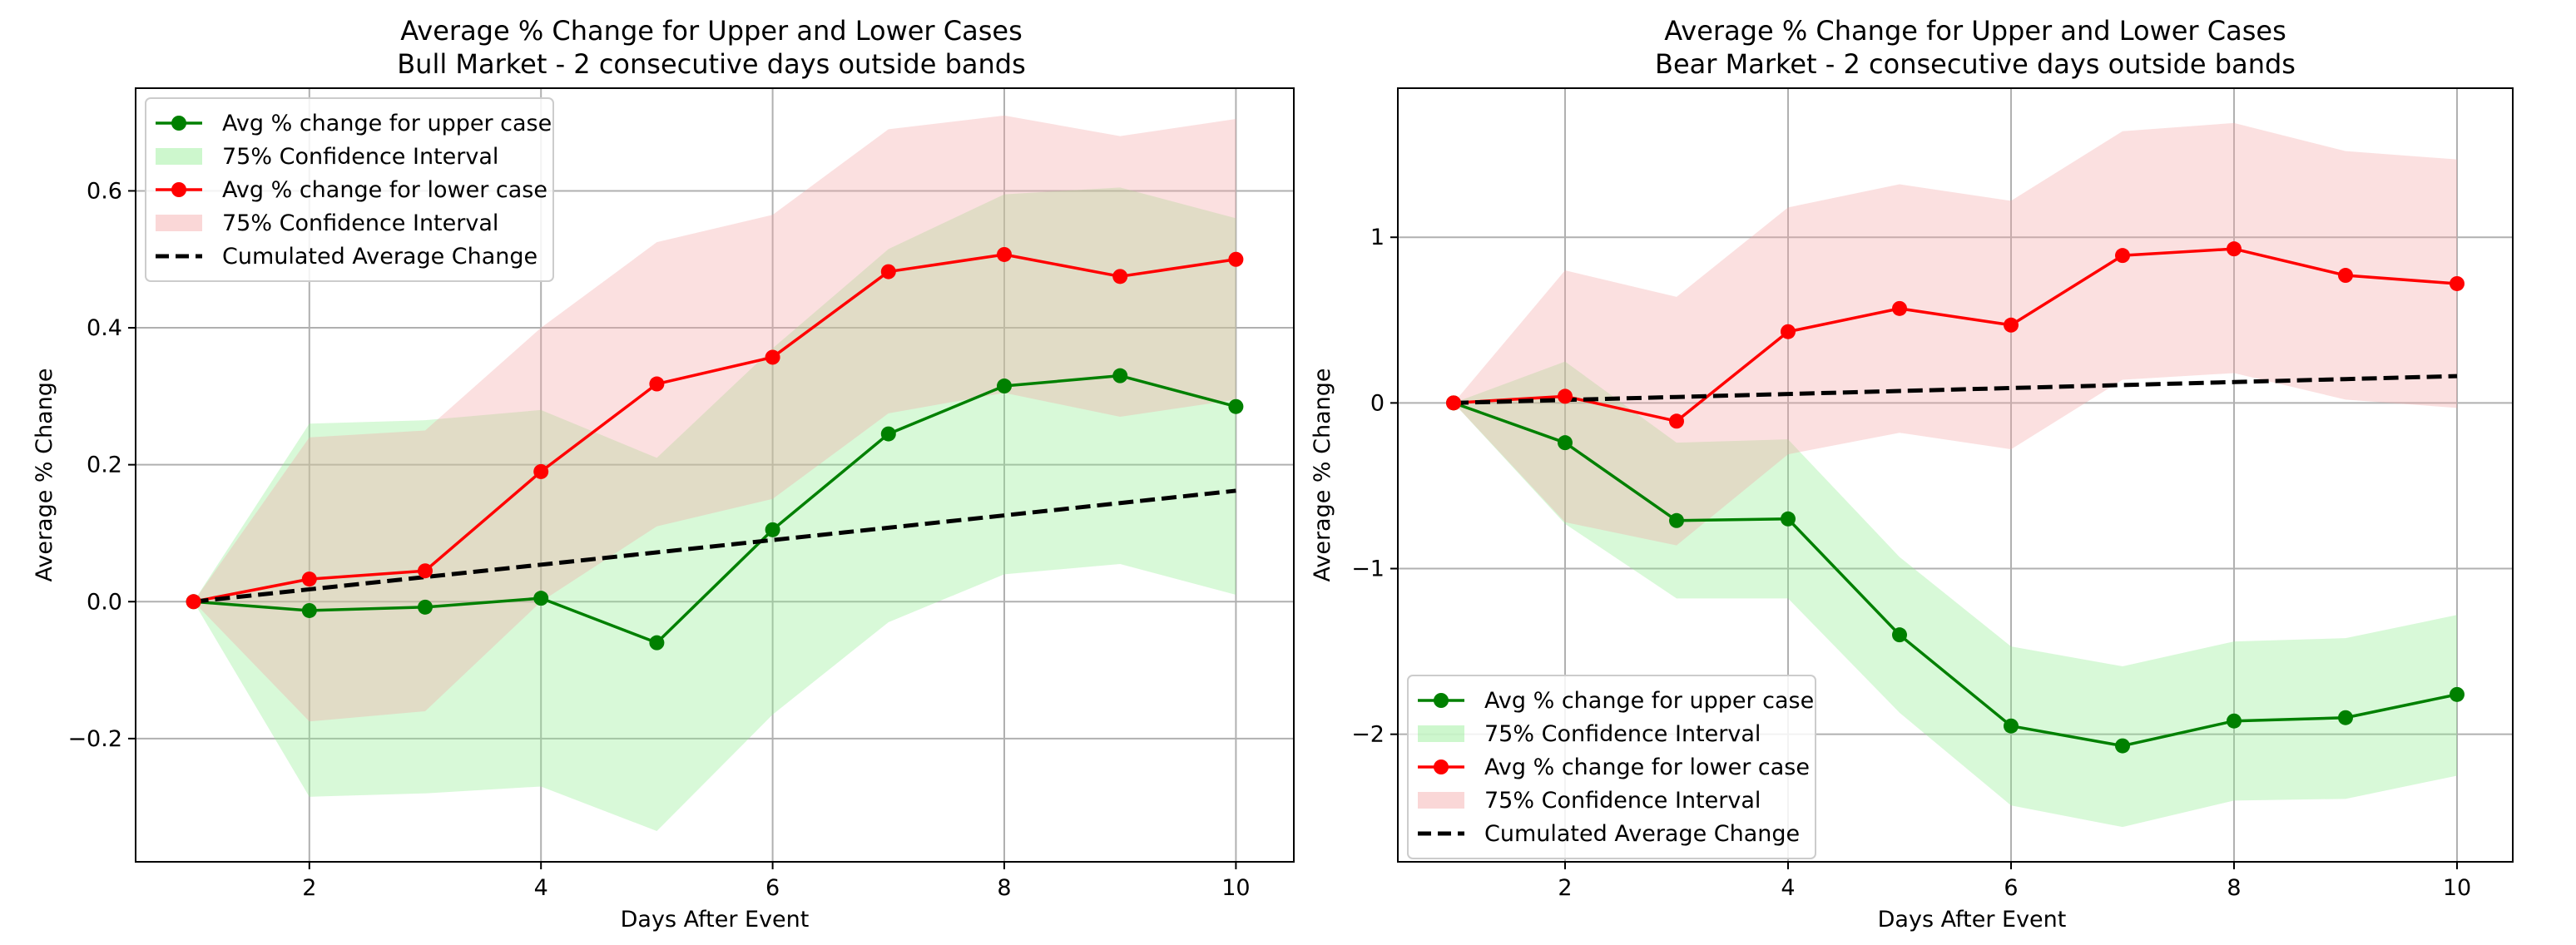 This screenshot has height=945, width=2576. Describe the element at coordinates (1368, 570) in the screenshot. I see `y-tick-label: −1` at that location.